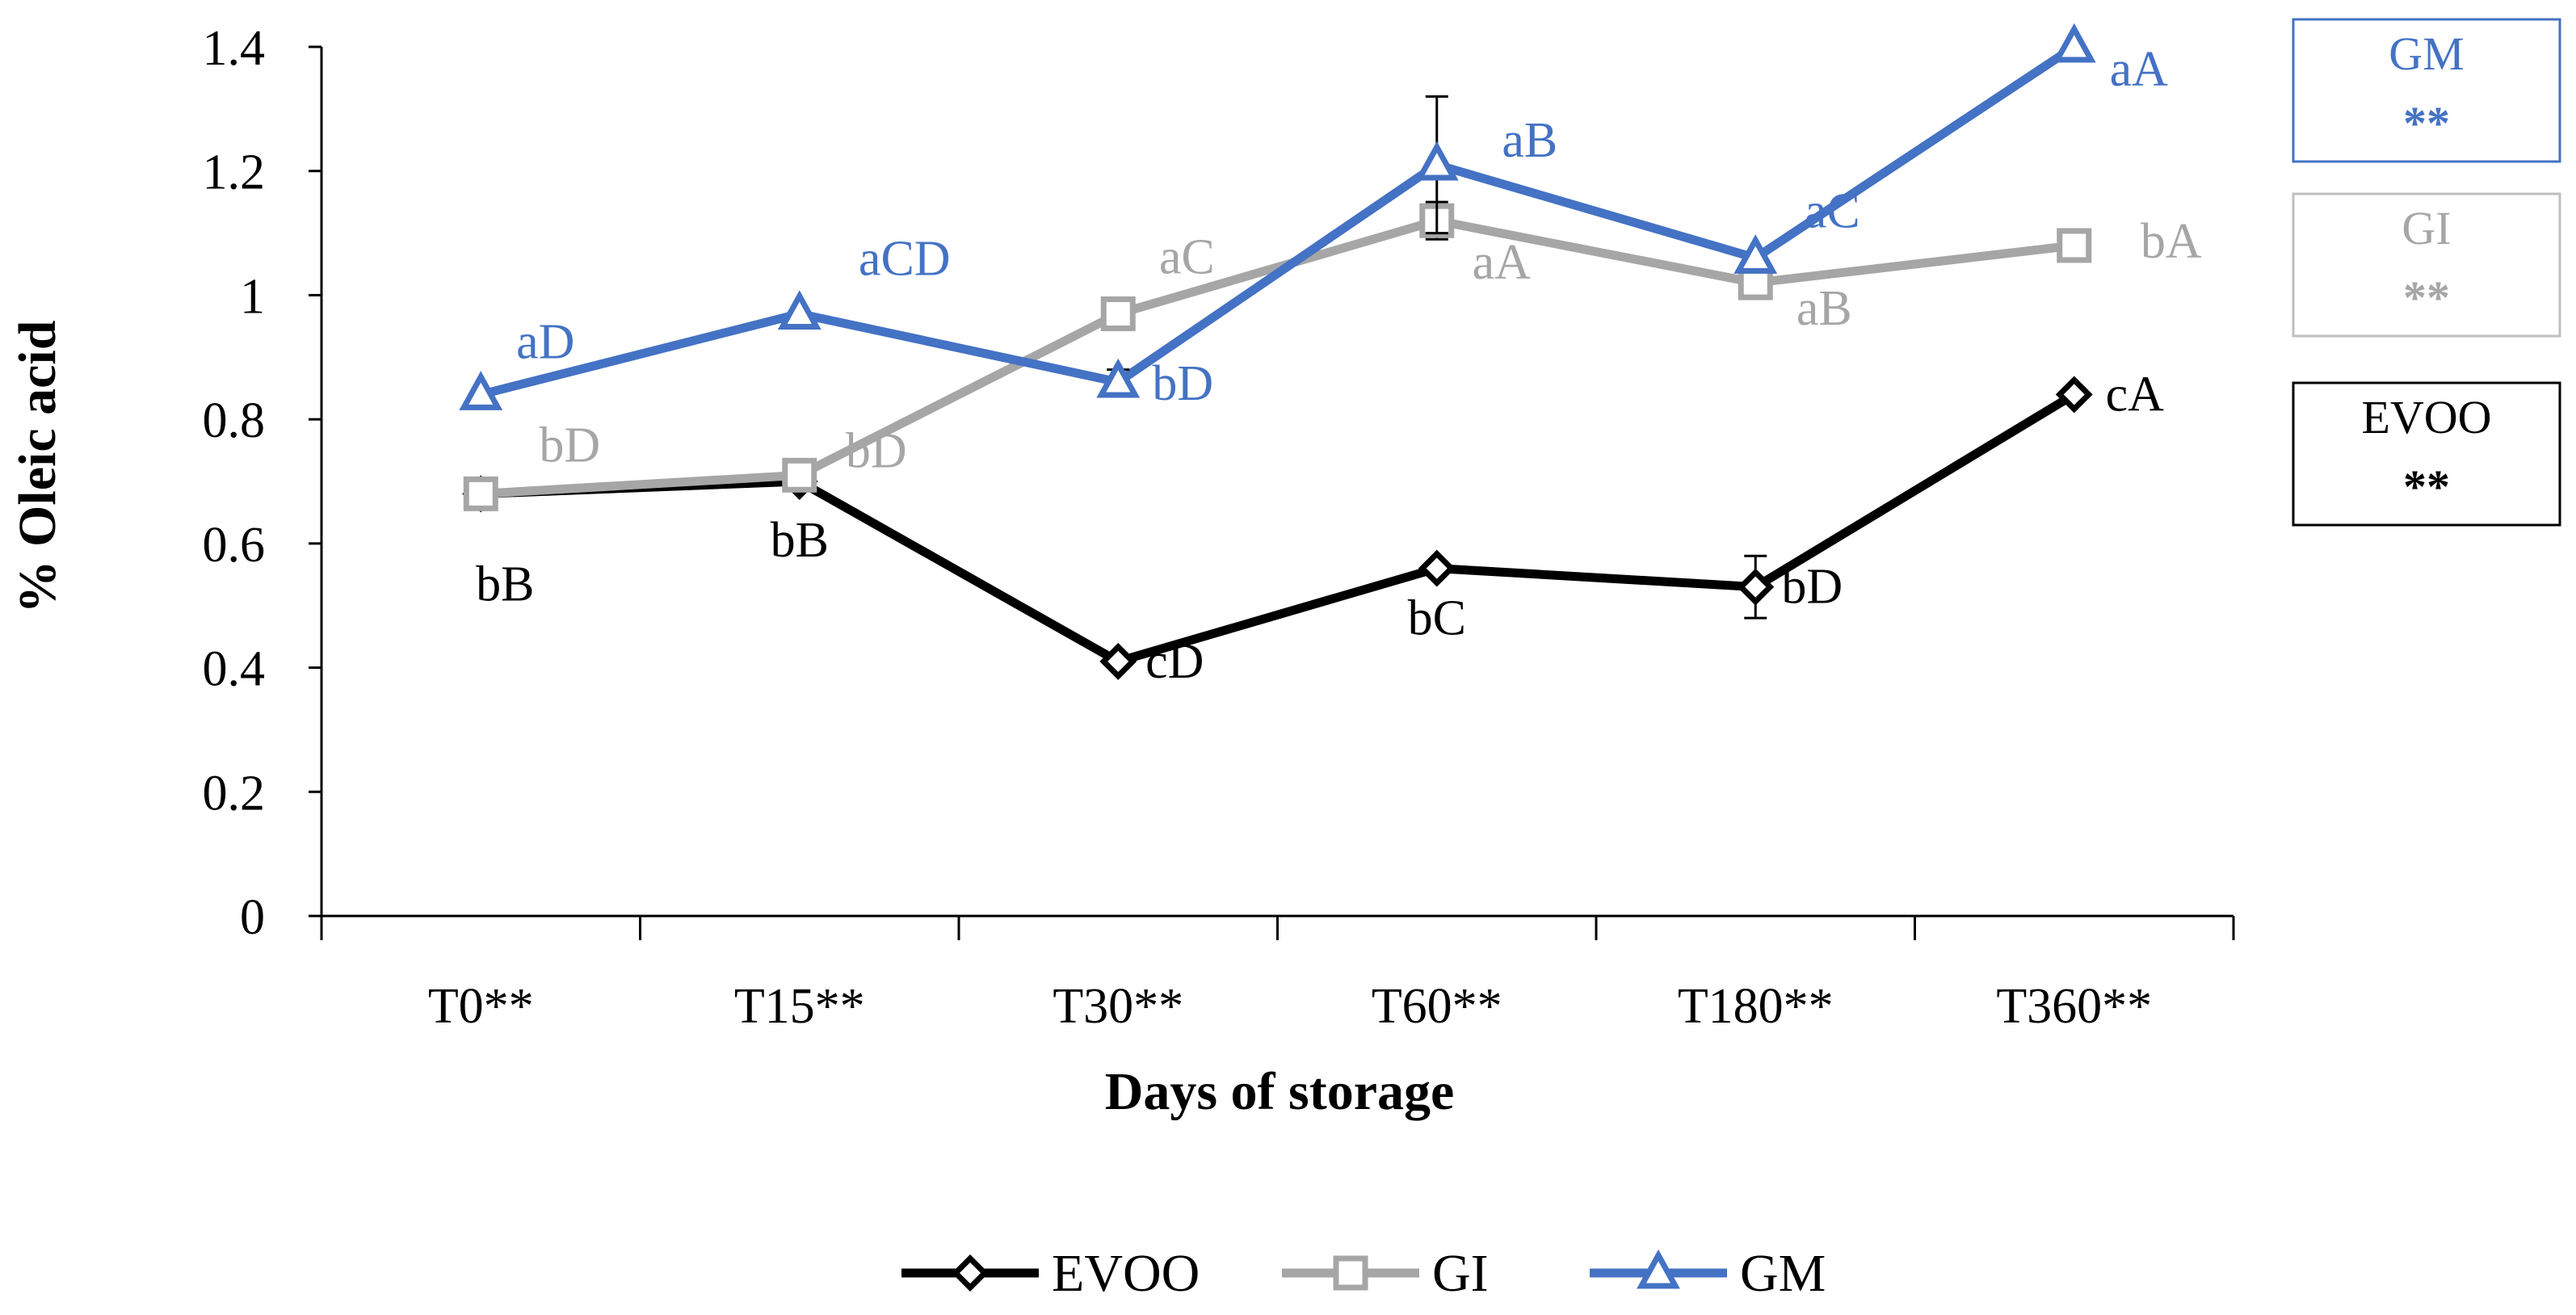 This screenshot has width=2576, height=1315. I want to click on y-tick-label: 0, so click(252, 918).